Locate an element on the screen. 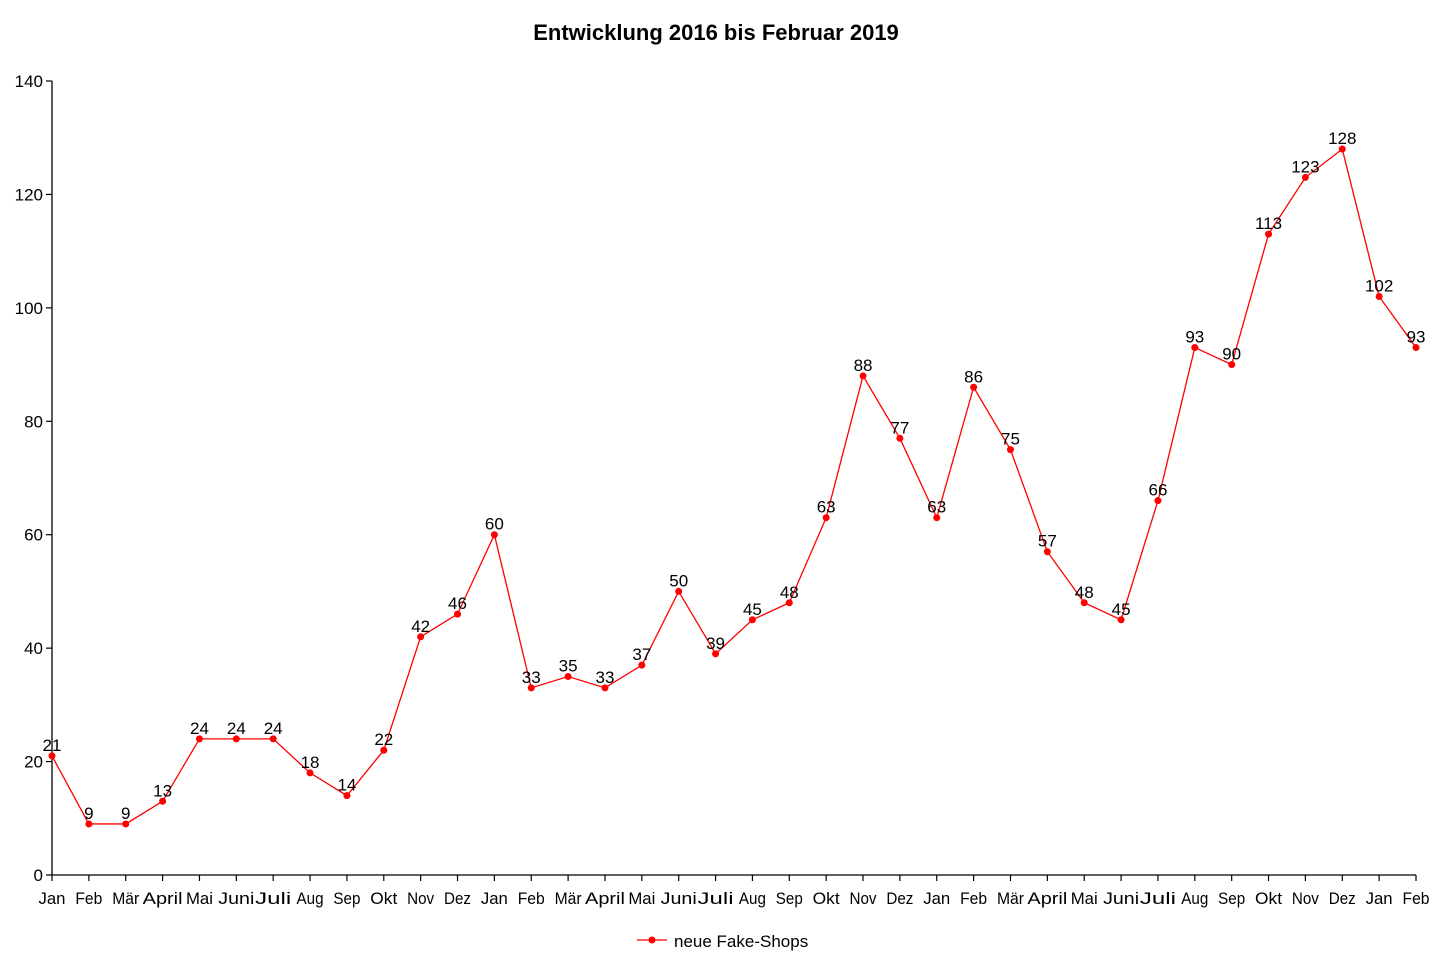 Image resolution: width=1439 pixels, height=958 pixels. data-label: 57 is located at coordinates (1047, 541).